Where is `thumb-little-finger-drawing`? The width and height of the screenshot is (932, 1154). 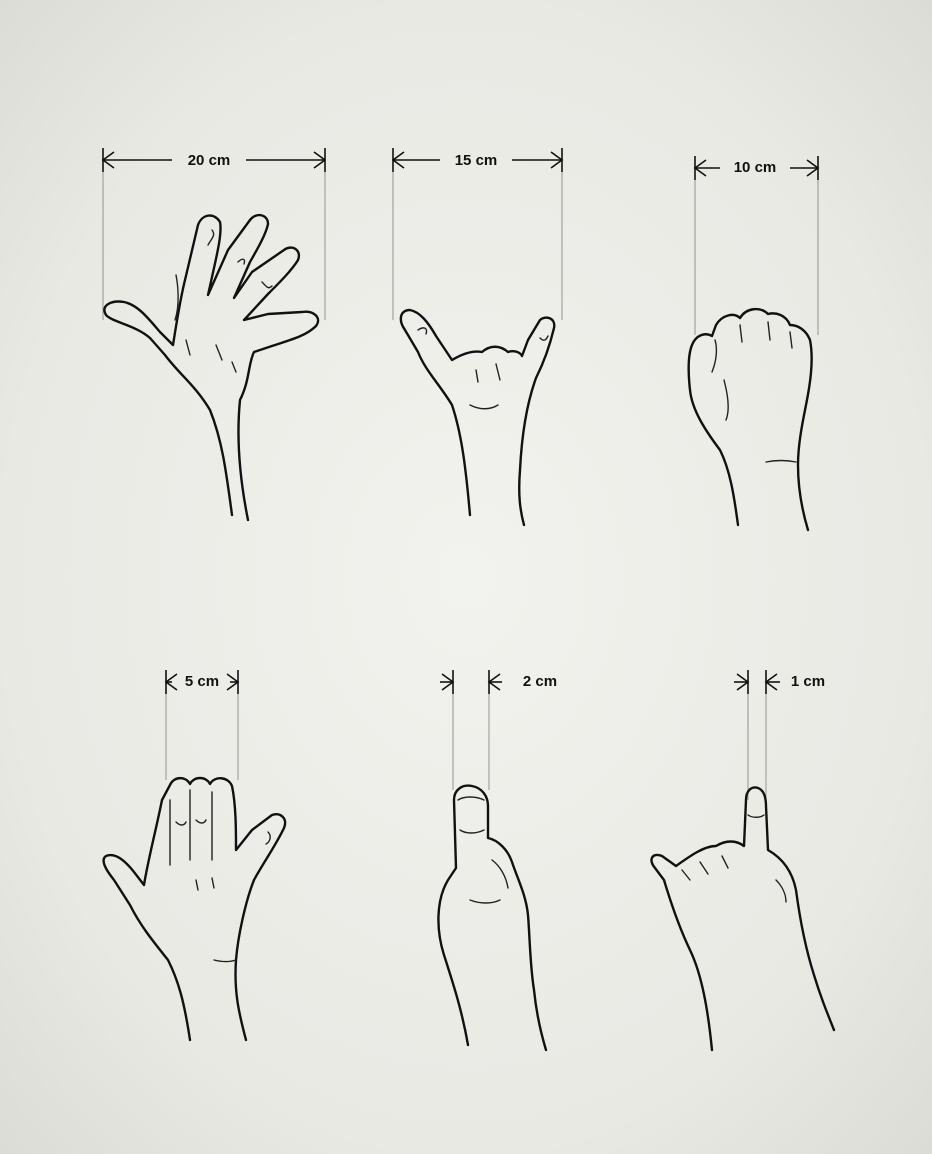 thumb-little-finger-drawing is located at coordinates (477, 417).